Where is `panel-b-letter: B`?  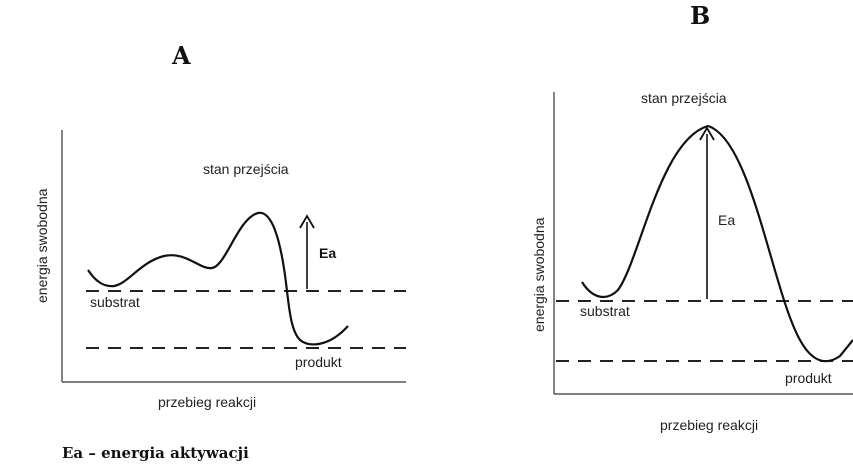 panel-b-letter: B is located at coordinates (700, 15).